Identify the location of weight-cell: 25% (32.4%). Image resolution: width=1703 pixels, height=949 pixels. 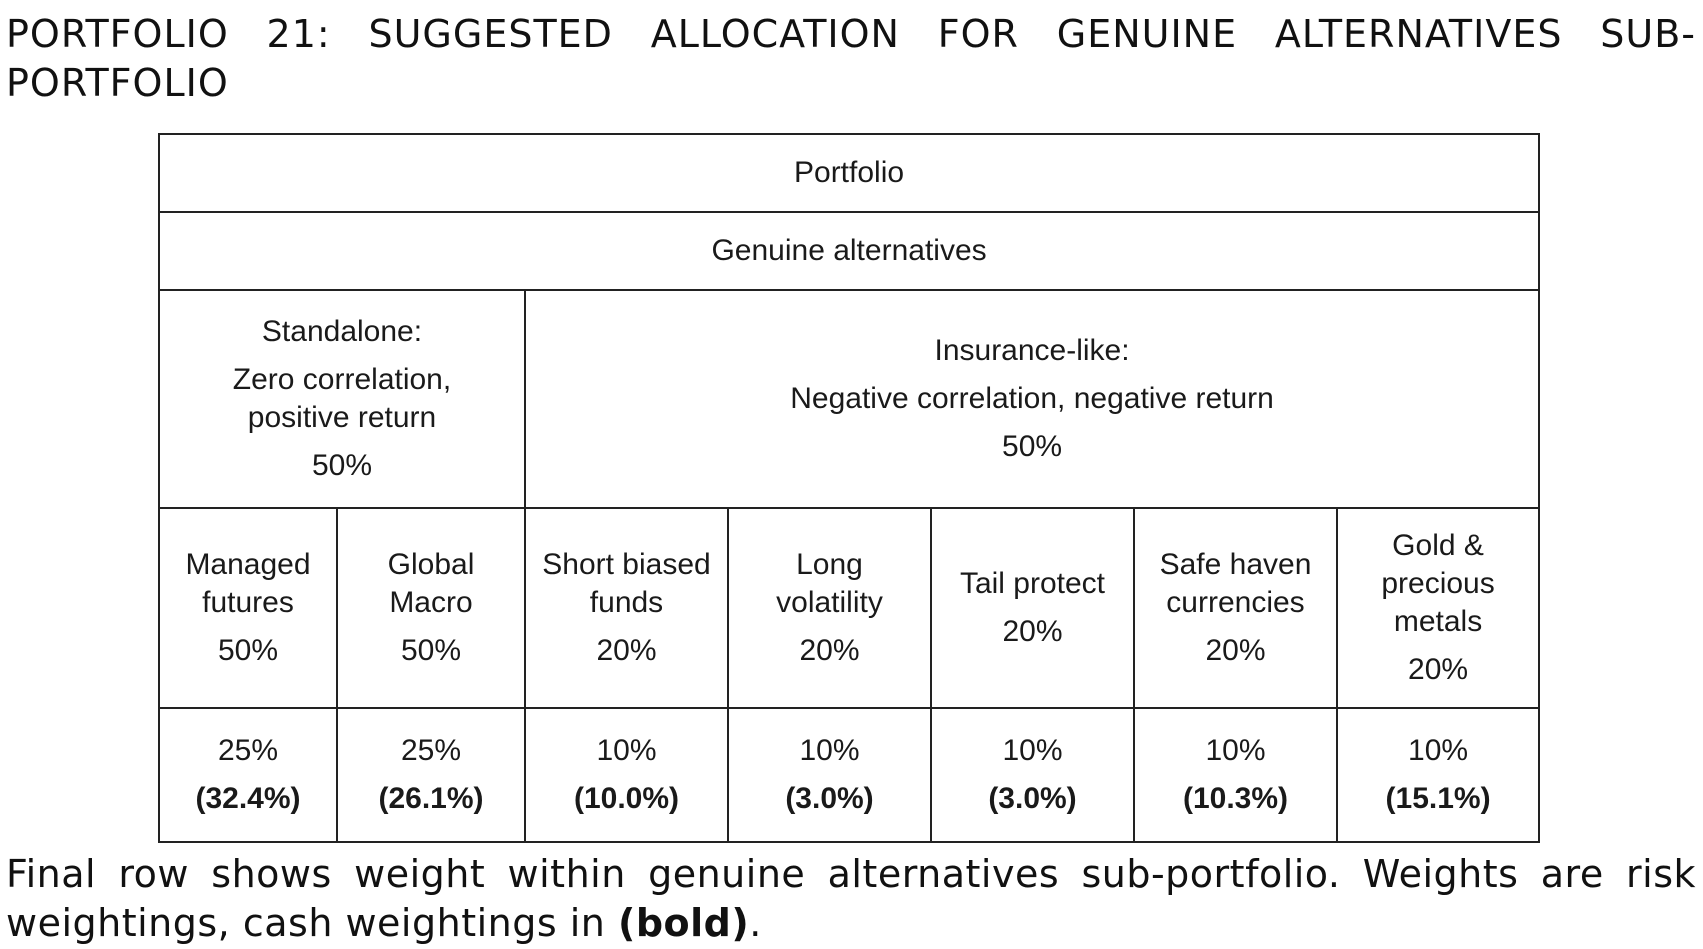
(248, 775).